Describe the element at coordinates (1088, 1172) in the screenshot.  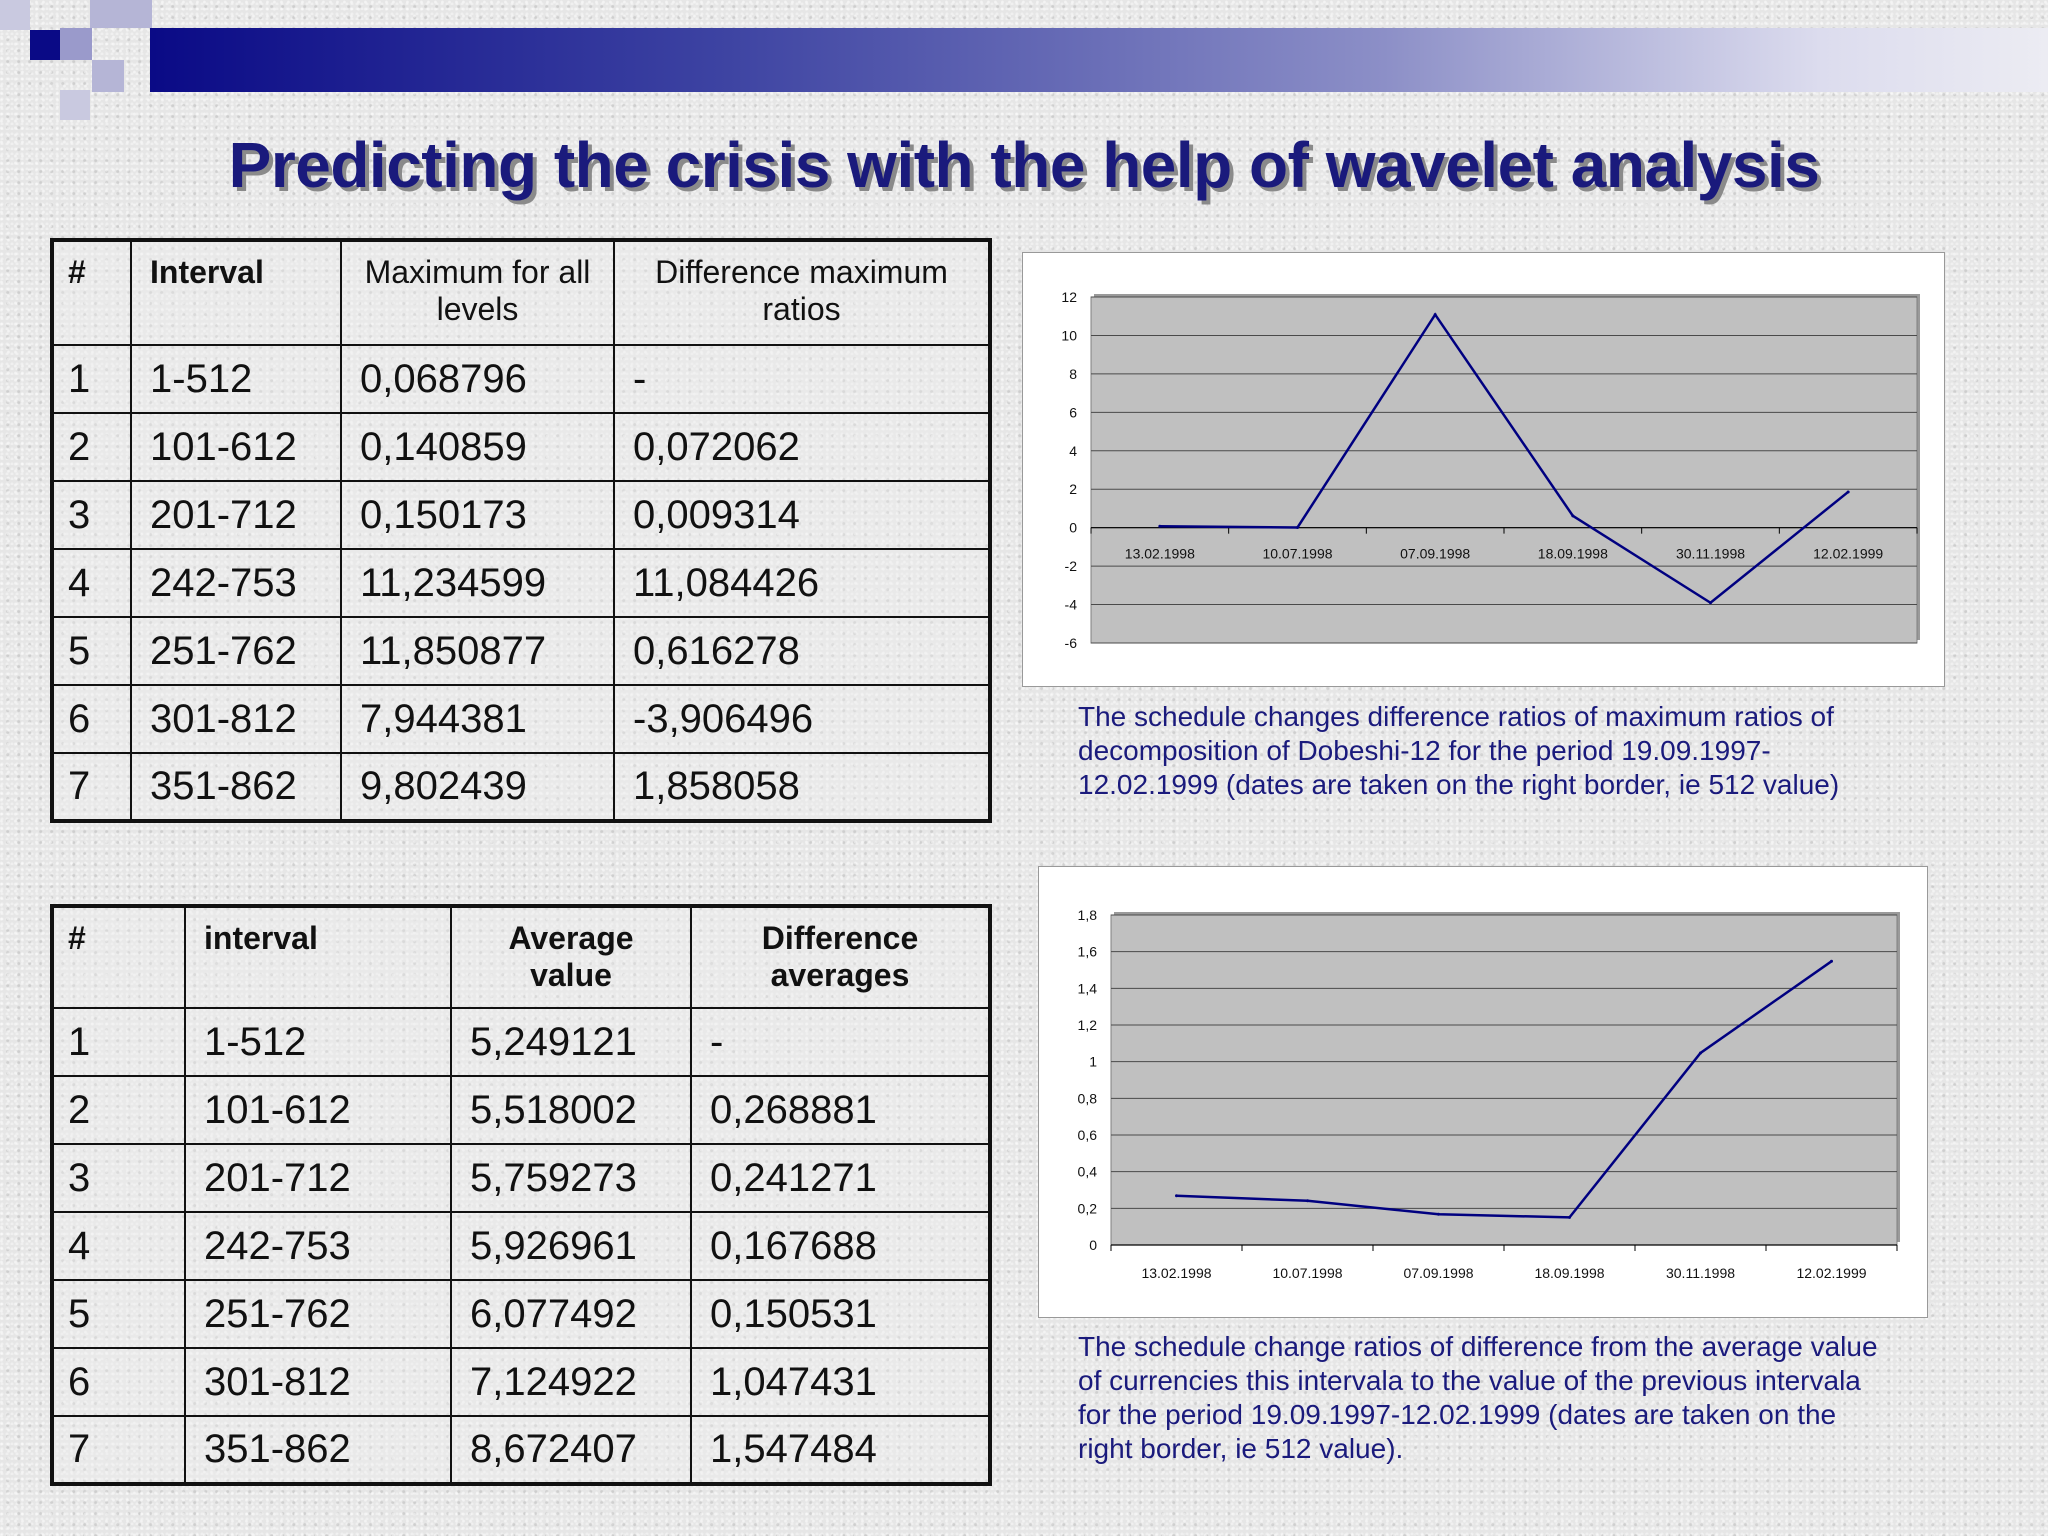
I see `y-tick-label: 0,4` at that location.